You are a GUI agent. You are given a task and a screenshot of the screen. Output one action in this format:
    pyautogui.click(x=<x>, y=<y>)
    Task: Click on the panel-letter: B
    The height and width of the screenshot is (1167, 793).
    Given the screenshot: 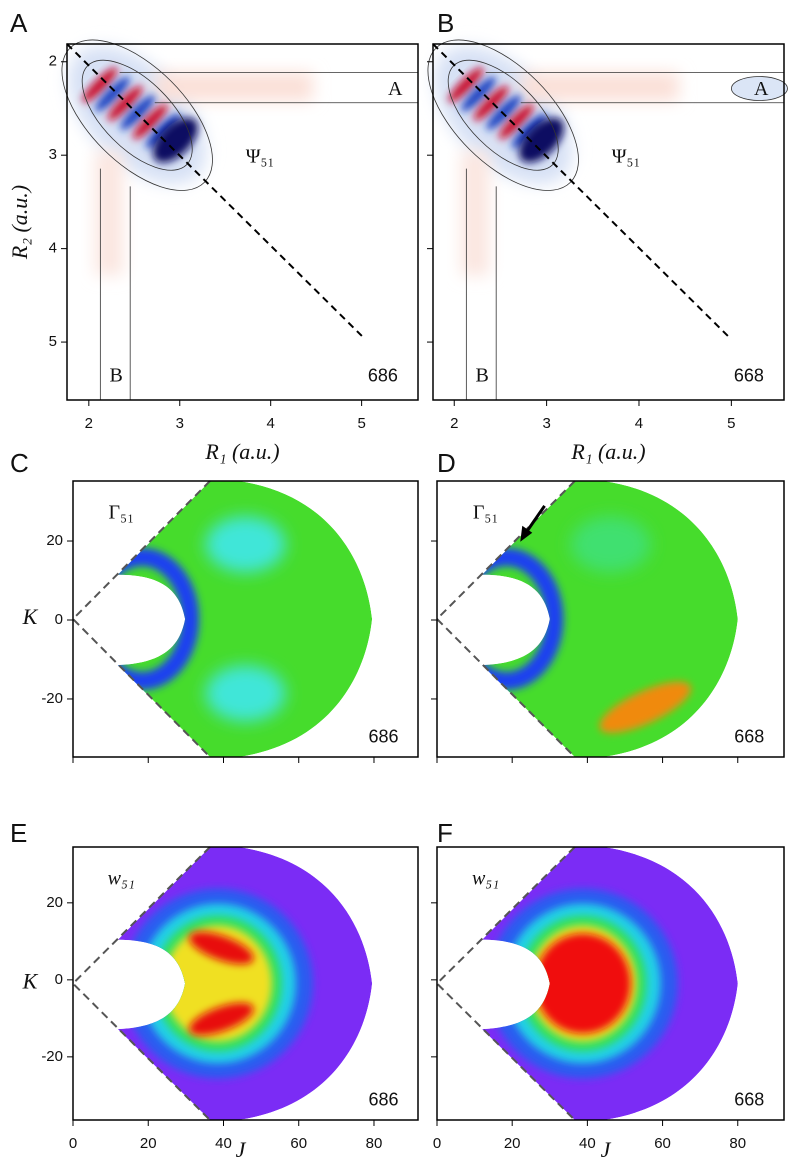 What is the action you would take?
    pyautogui.click(x=445, y=23)
    